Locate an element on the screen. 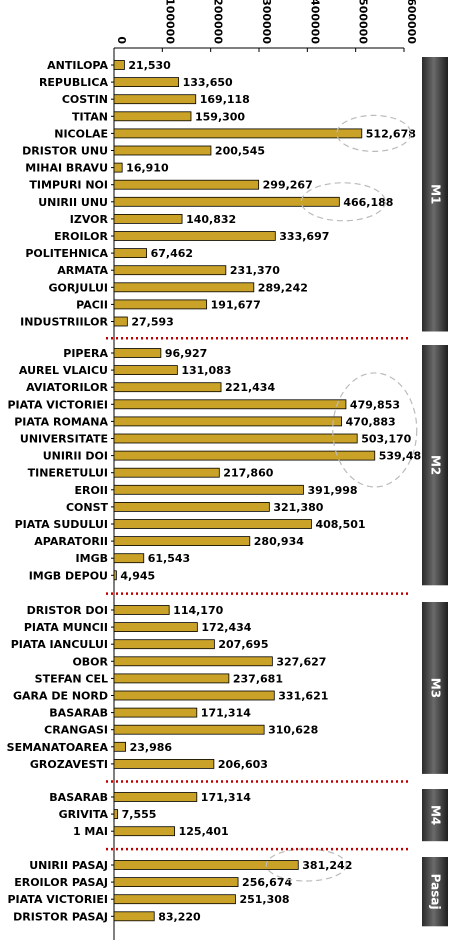 The image size is (450, 945). x-tick-label: 600000 is located at coordinates (411, 22).